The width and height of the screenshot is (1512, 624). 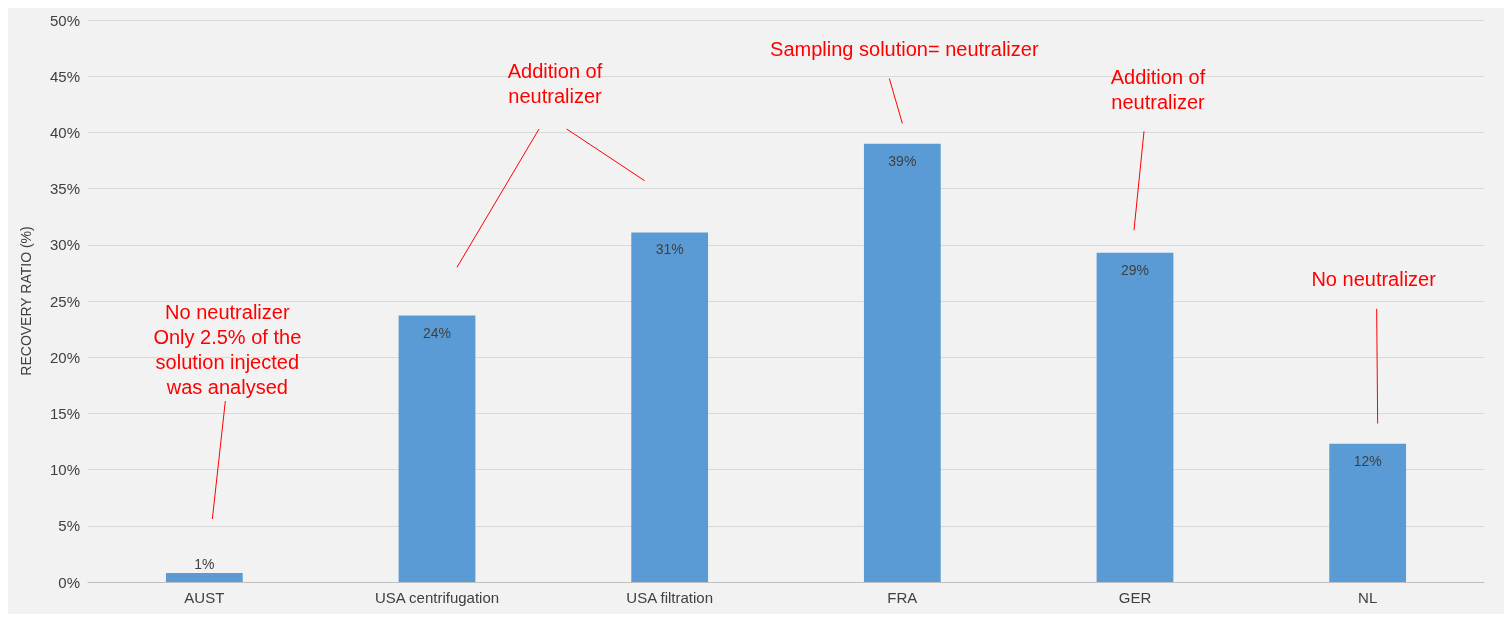 What do you see at coordinates (902, 160) in the screenshot?
I see `data-label: 39%` at bounding box center [902, 160].